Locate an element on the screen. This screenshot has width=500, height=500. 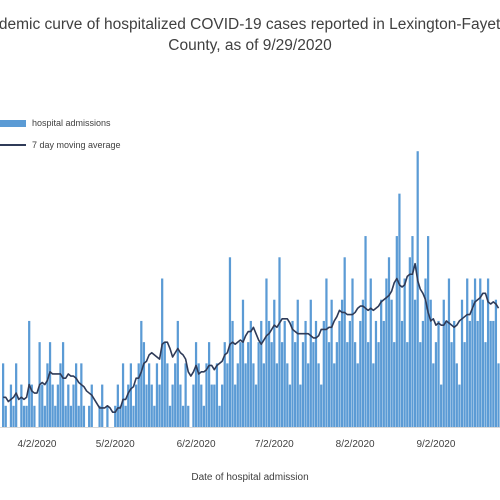
x-tick-label: 8/2/2020 is located at coordinates (355, 444).